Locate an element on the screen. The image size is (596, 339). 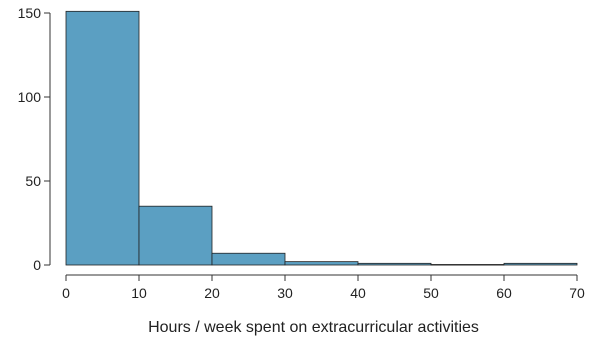
x-tick-label: 40 is located at coordinates (358, 293).